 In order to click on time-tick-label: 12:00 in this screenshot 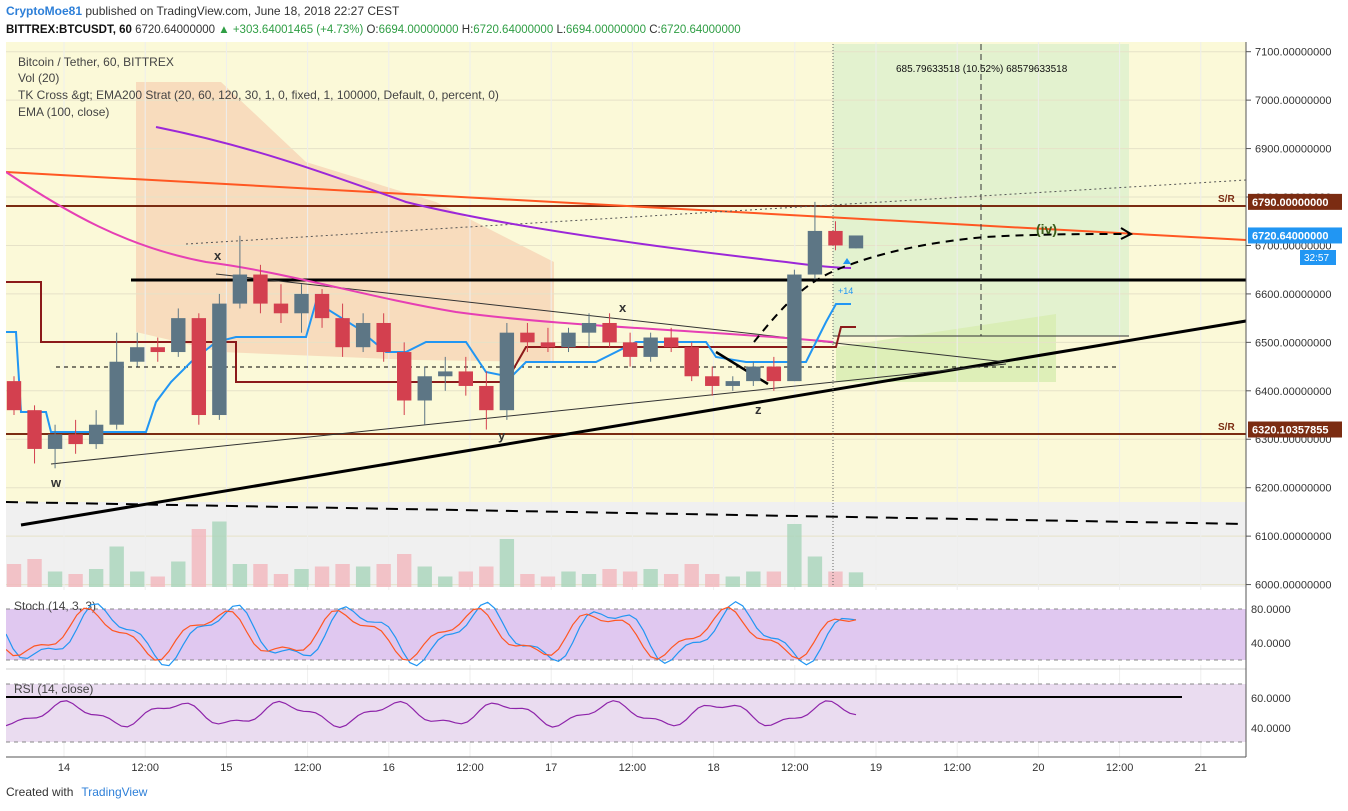, I will do `click(308, 768)`.